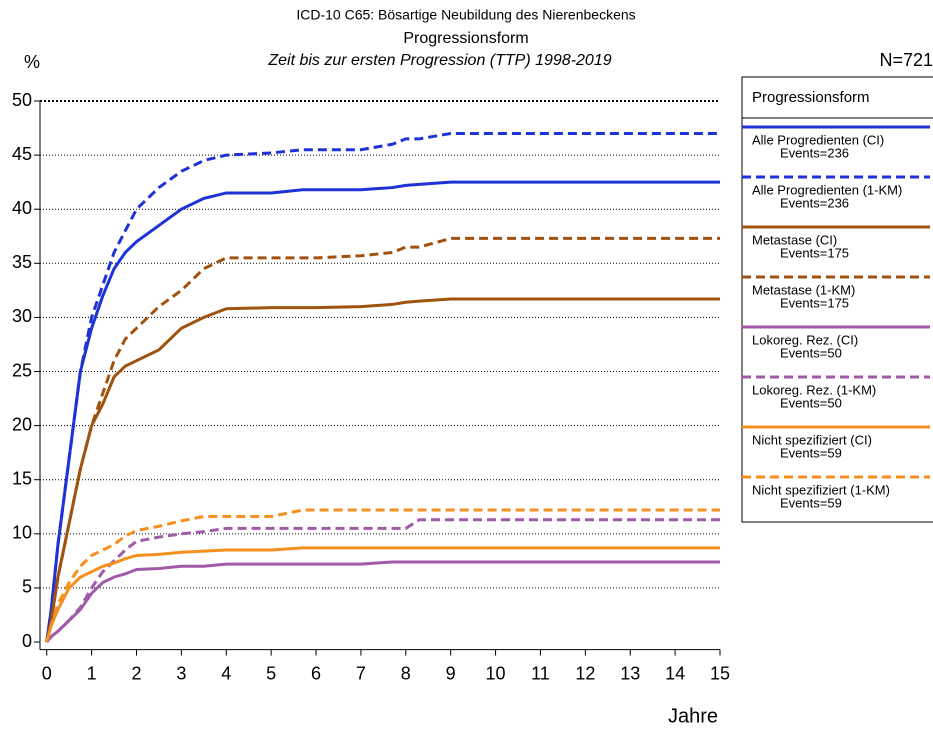 The image size is (933, 729). Describe the element at coordinates (22, 533) in the screenshot. I see `y-tick-label: 10` at that location.